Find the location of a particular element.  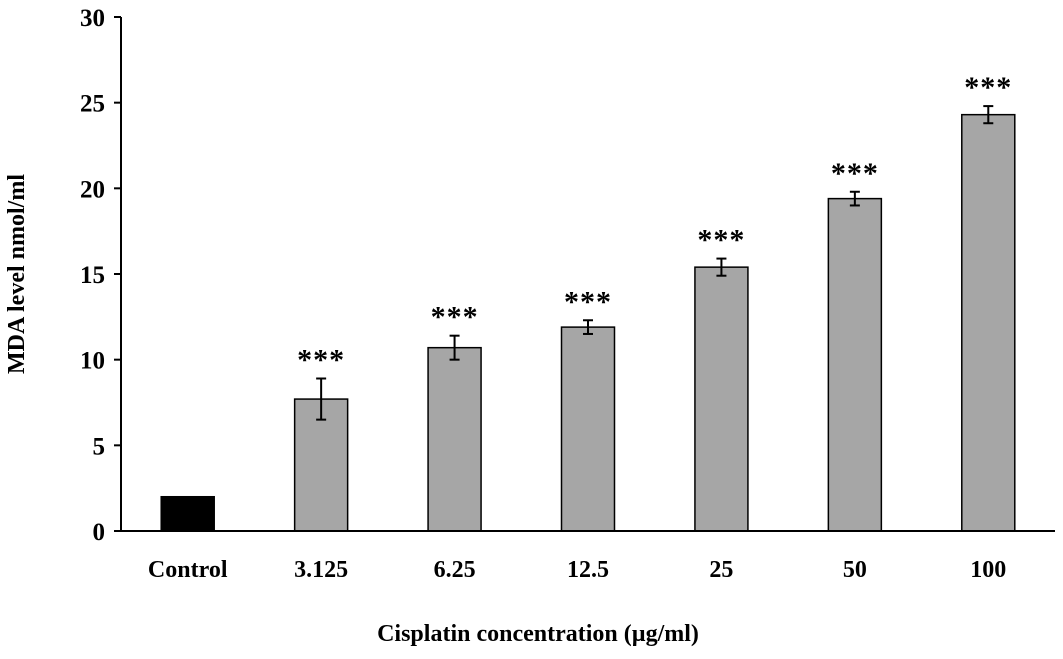

y-tick-label: 30 is located at coordinates (92, 18).